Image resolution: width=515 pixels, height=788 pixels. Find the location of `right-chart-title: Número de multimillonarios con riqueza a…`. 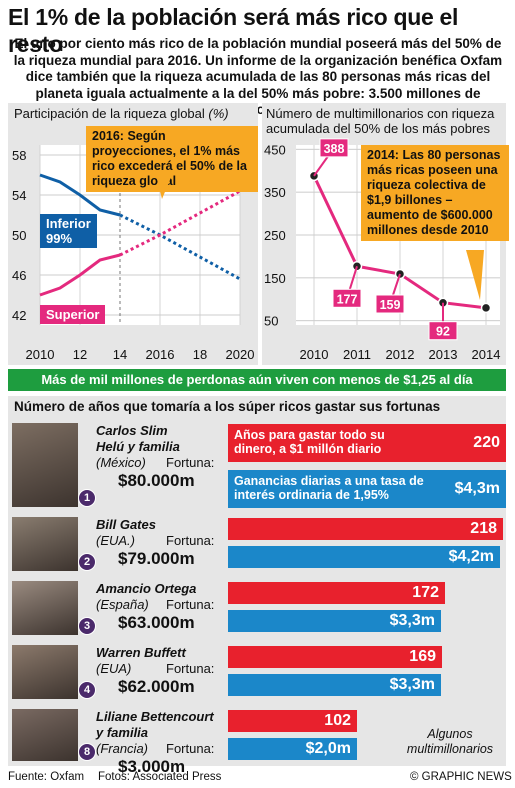

right-chart-title: Número de multimillonarios con riqueza a… is located at coordinates (380, 121).